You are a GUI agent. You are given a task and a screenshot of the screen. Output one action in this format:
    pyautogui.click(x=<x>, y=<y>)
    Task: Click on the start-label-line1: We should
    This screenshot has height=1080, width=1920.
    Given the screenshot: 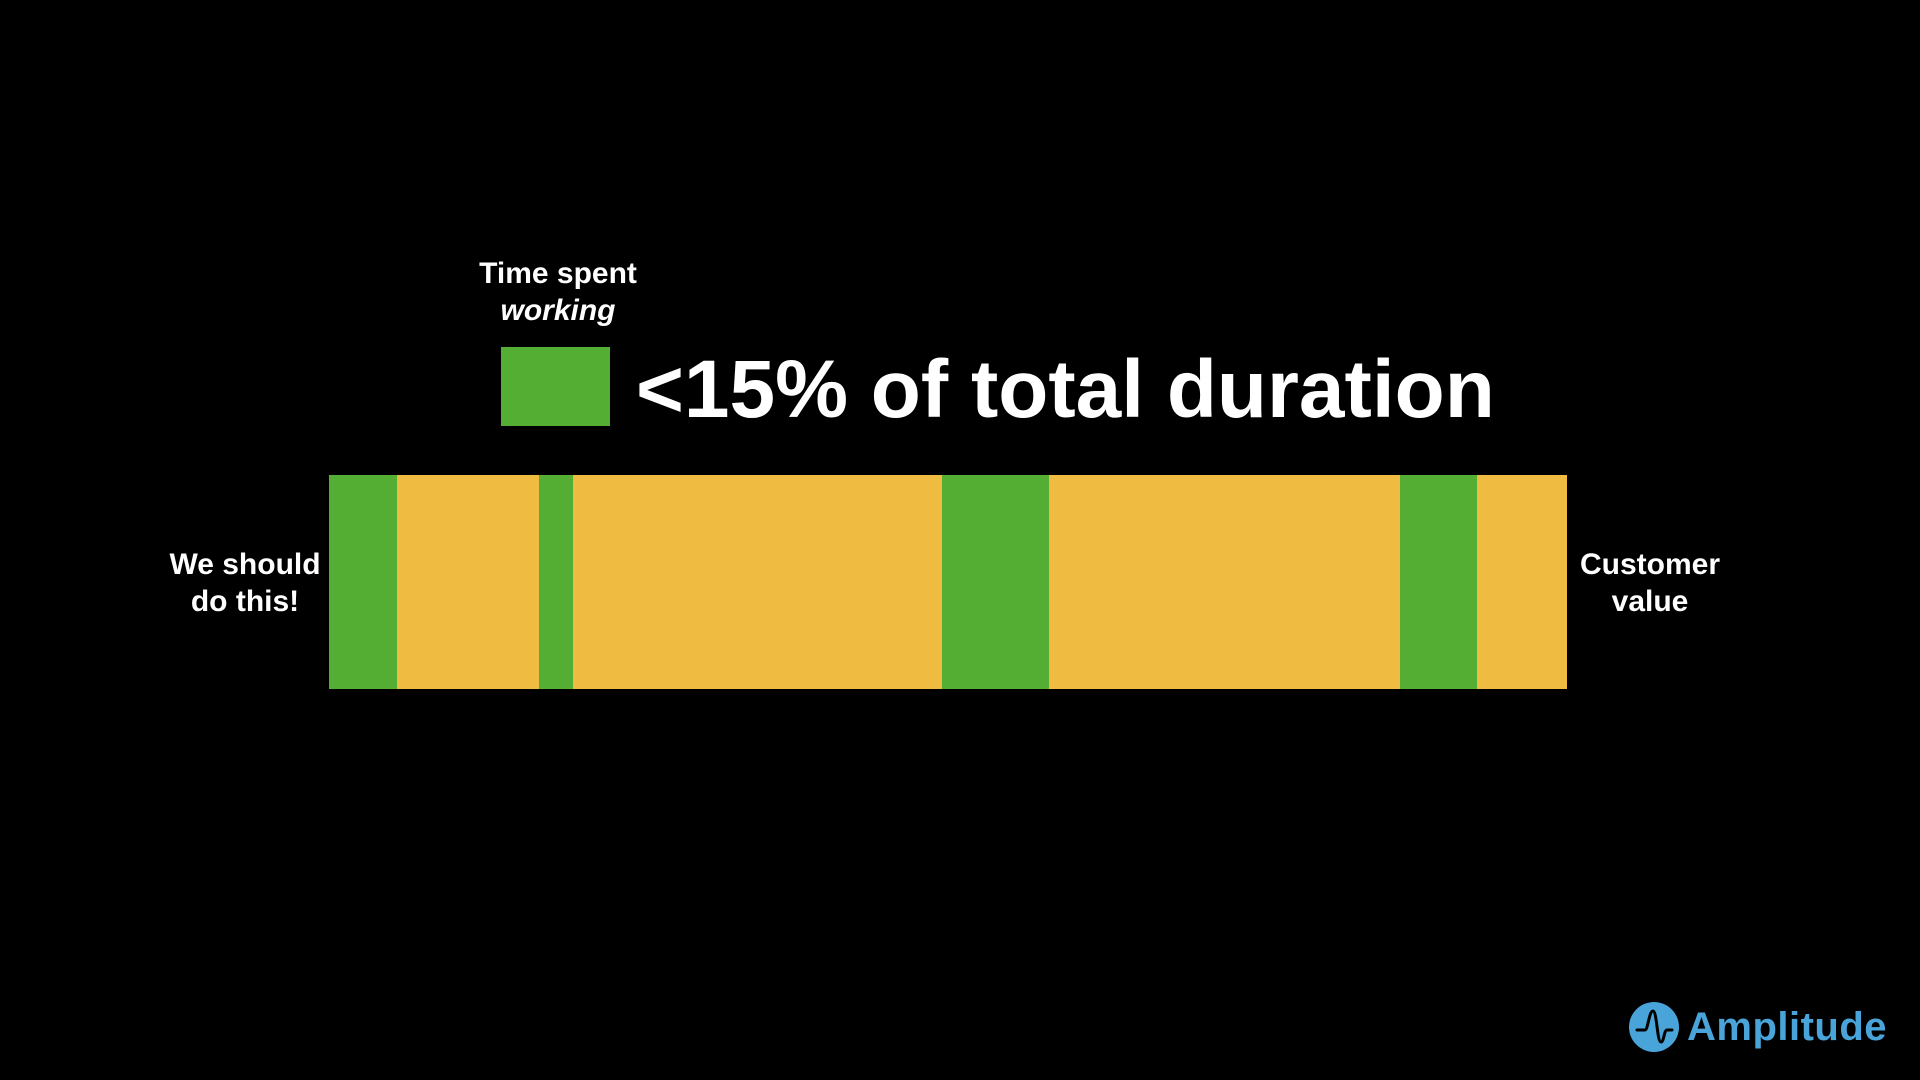 What is the action you would take?
    pyautogui.click(x=245, y=564)
    